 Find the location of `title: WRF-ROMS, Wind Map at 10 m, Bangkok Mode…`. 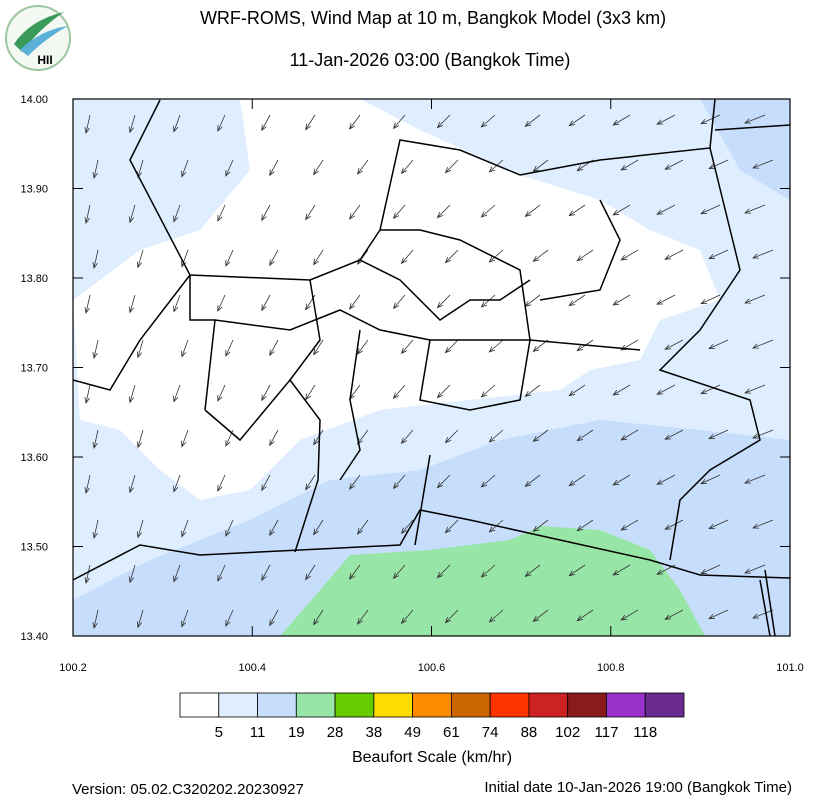

title: WRF-ROMS, Wind Map at 10 m, Bangkok Mode… is located at coordinates (433, 18).